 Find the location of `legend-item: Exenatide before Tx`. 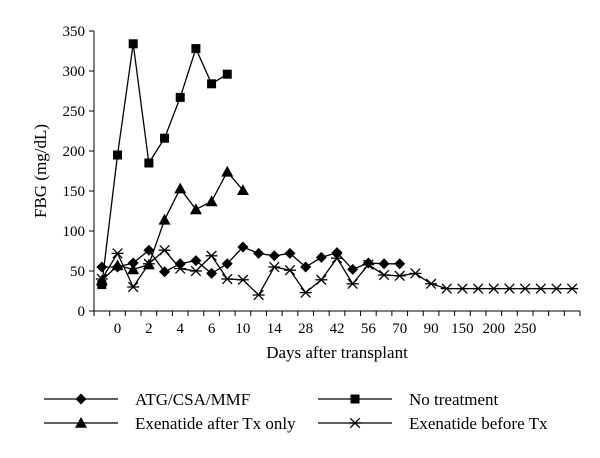

legend-item: Exenatide before Tx is located at coordinates (433, 423).